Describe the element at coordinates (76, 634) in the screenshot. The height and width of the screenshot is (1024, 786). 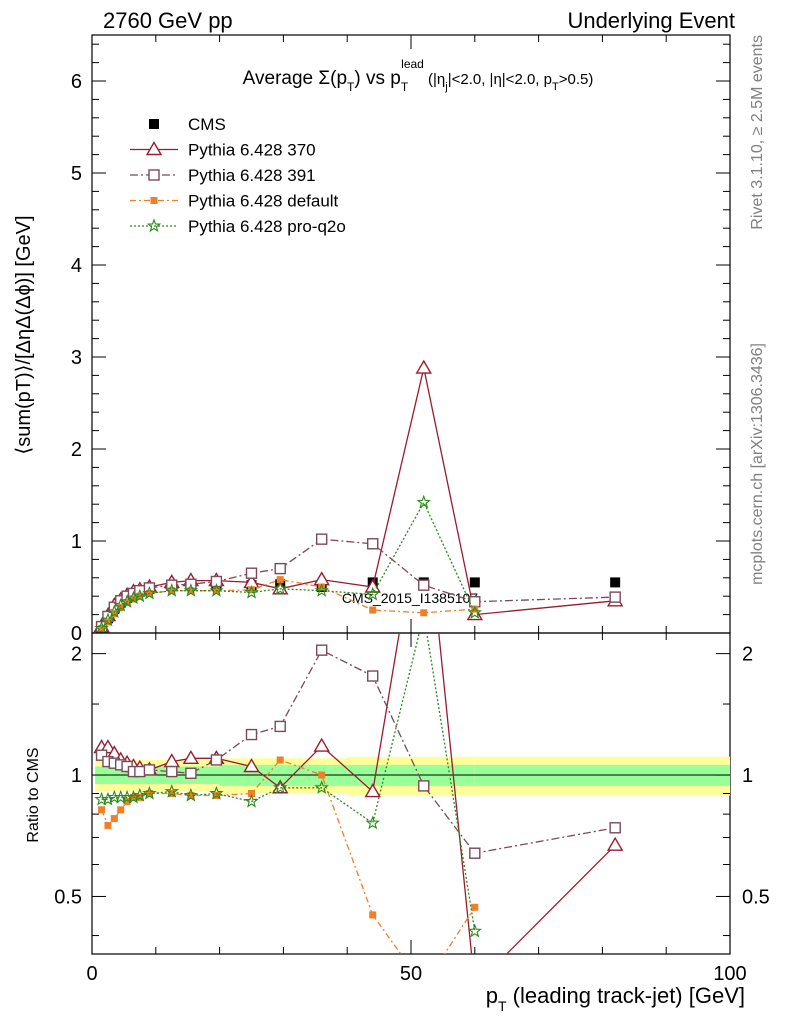
I see `y-tick-label-main: 0` at that location.